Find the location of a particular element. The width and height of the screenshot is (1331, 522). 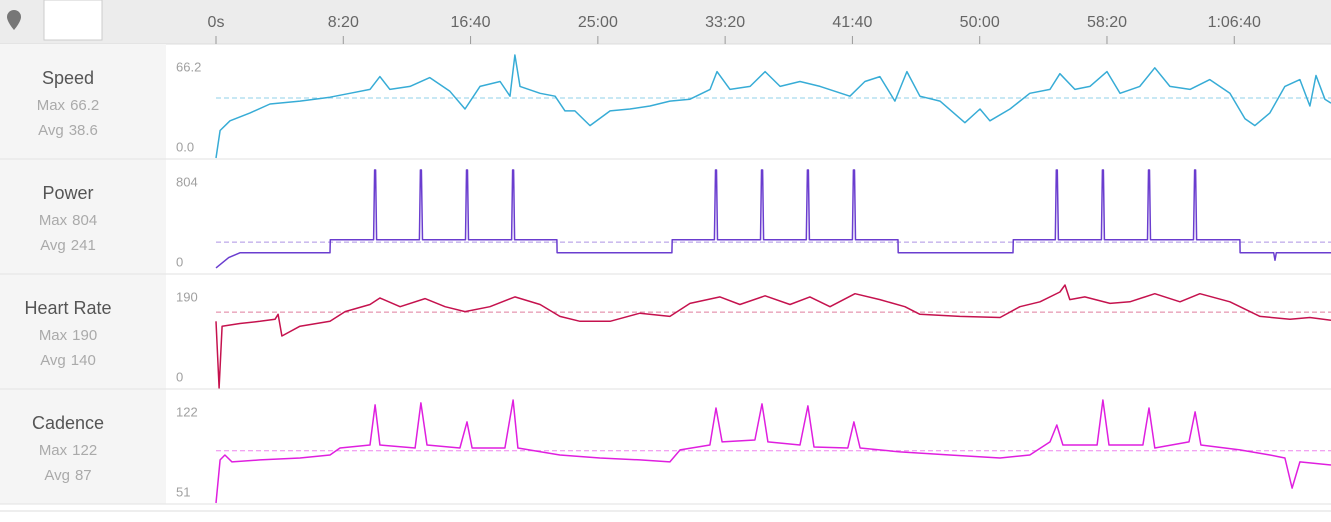

y-tick-label: 0.0 is located at coordinates (185, 146).